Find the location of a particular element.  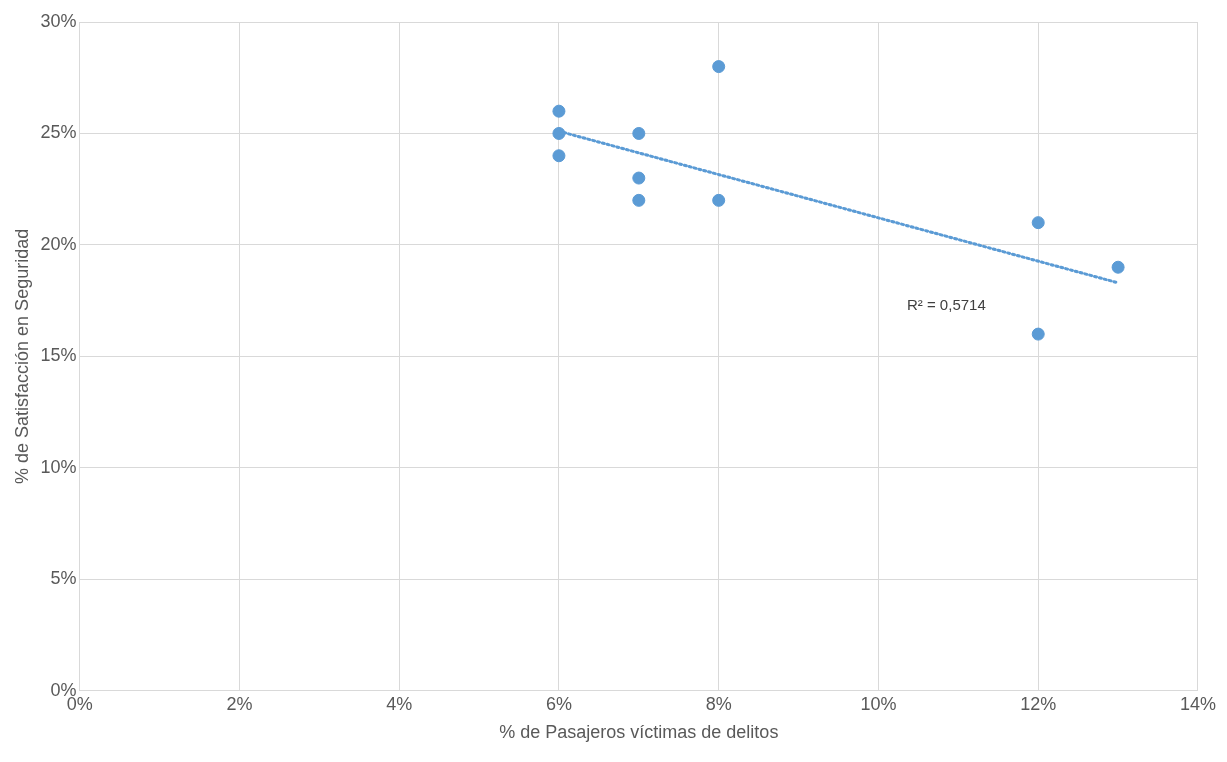

y-tick-label: 20% is located at coordinates (58, 243).